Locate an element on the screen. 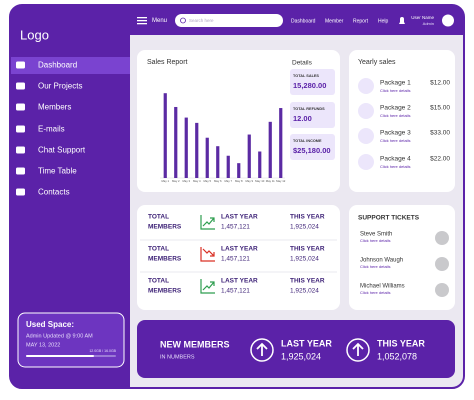  nav-link: Member is located at coordinates (334, 21).